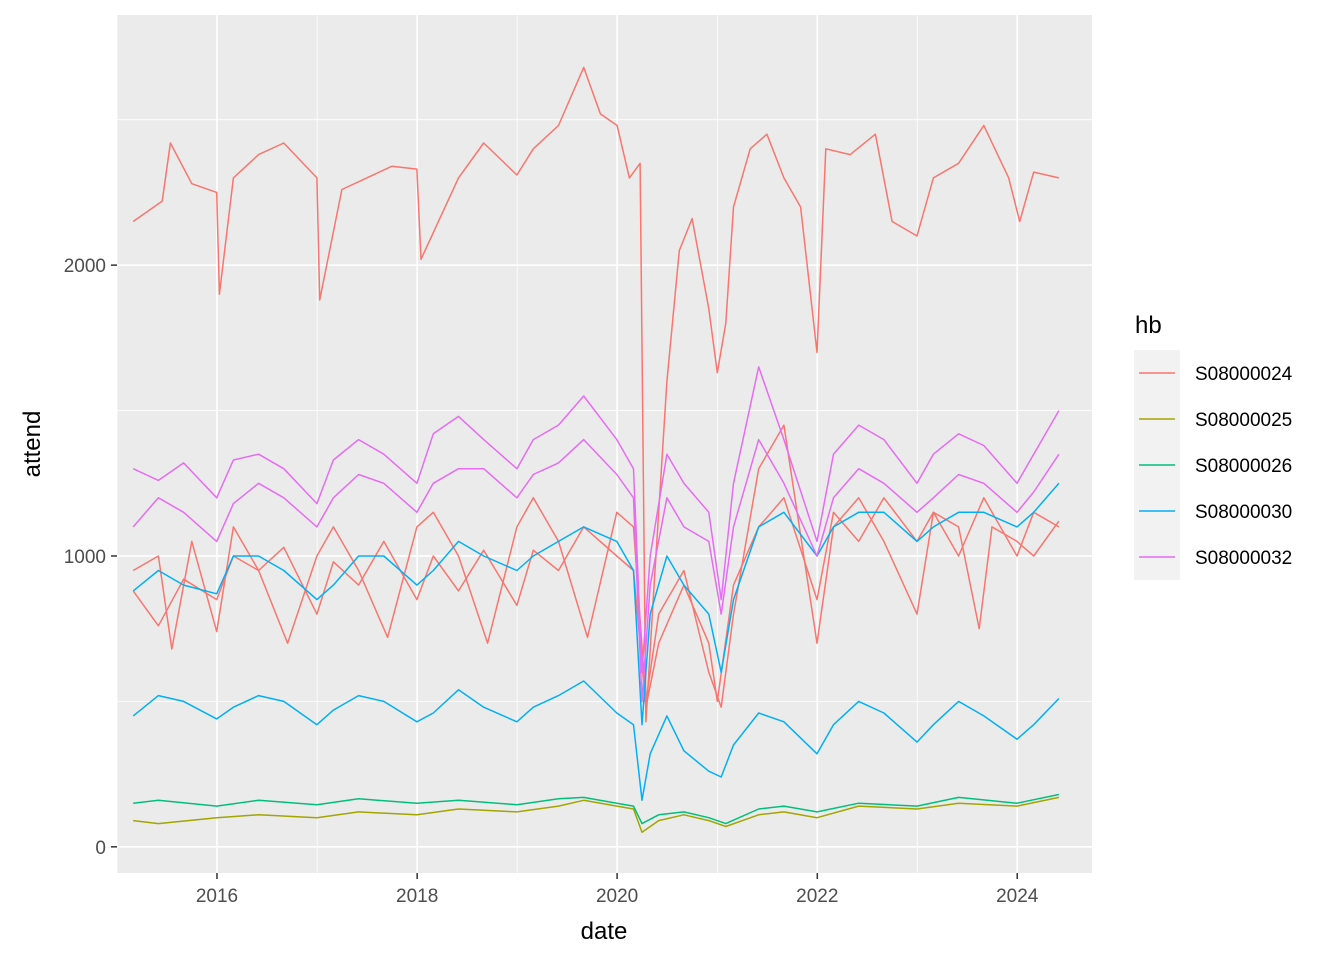 The width and height of the screenshot is (1344, 960). Describe the element at coordinates (596, 809) in the screenshot. I see `series-line-S08000026` at that location.